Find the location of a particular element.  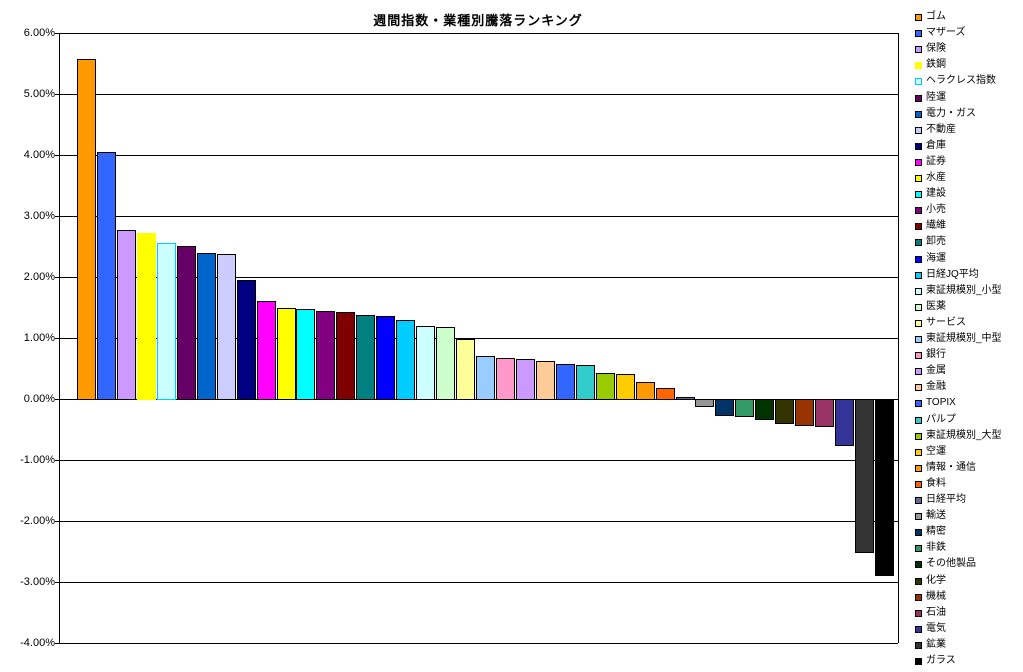

y-axis-label: 4.00% is located at coordinates (39, 155).